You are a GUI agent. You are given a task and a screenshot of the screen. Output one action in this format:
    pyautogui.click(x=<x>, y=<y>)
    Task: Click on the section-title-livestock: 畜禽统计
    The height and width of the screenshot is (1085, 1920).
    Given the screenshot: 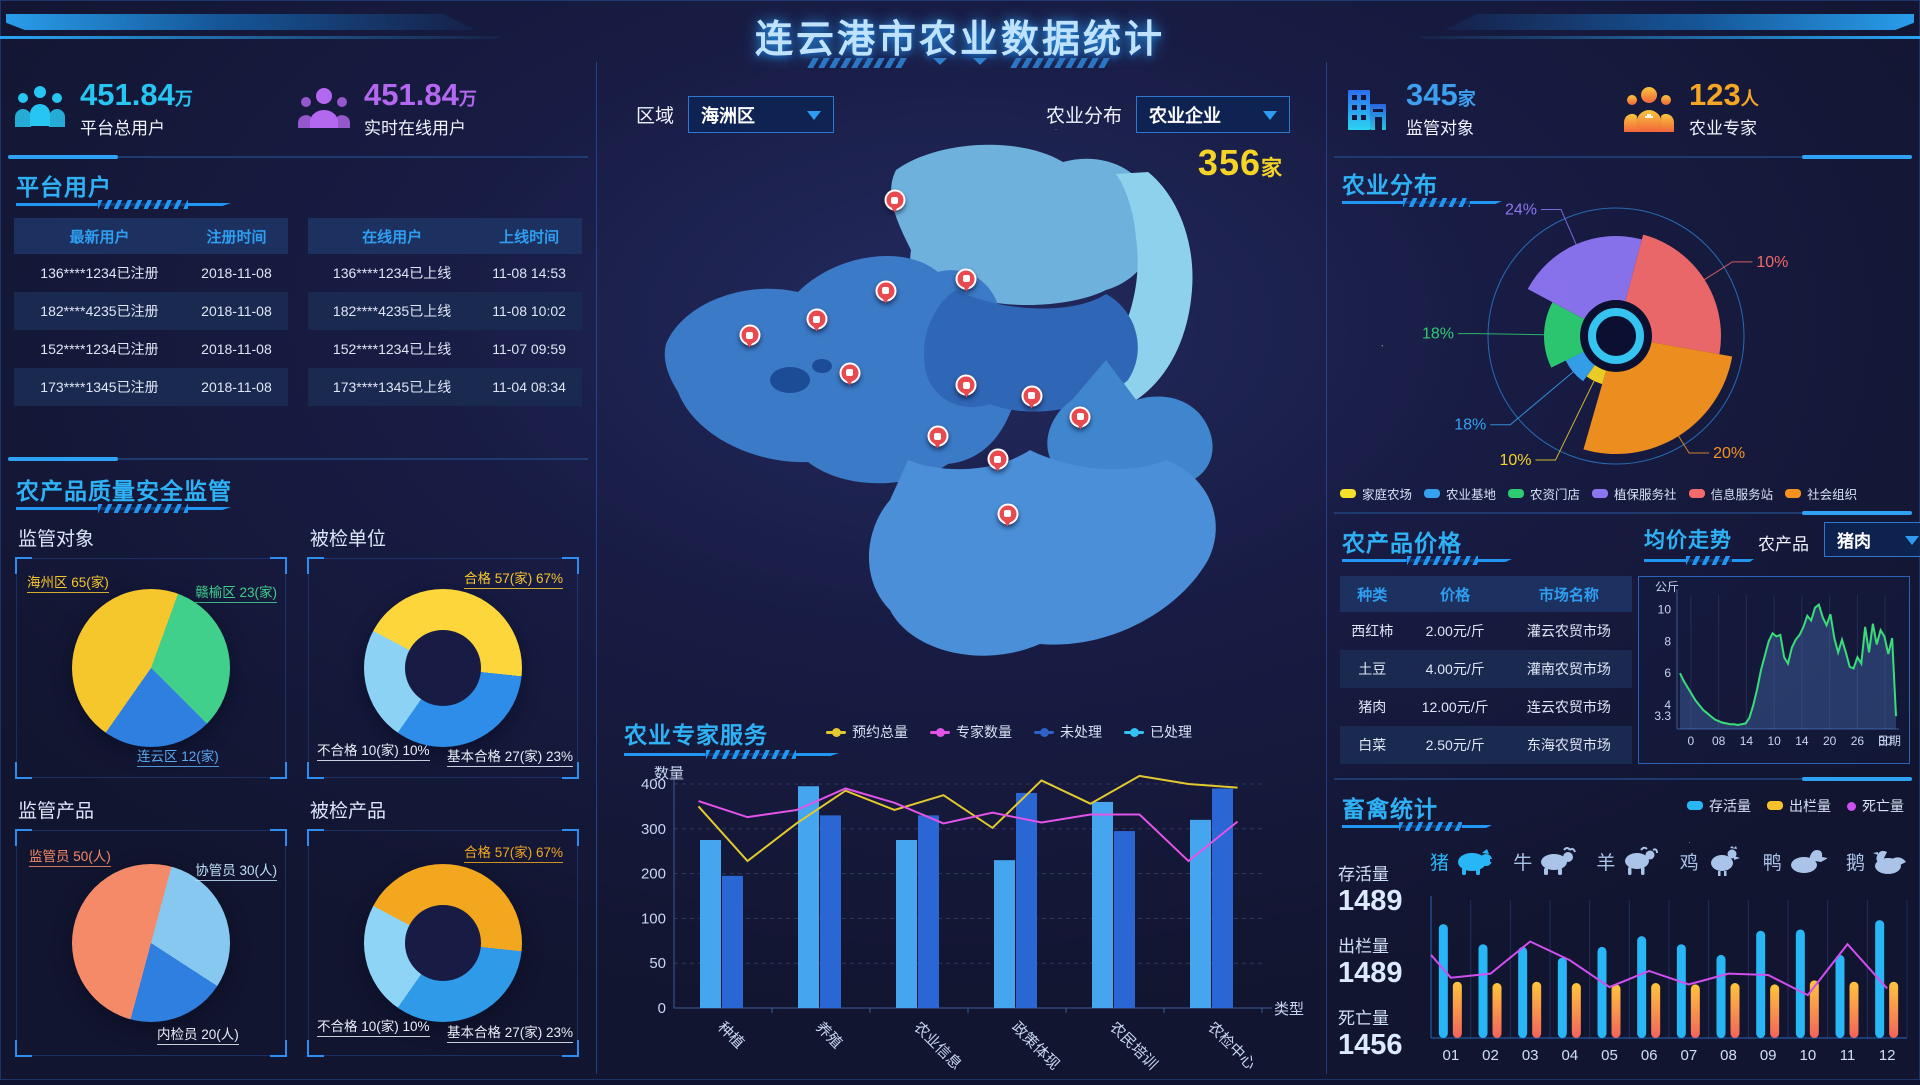 What is the action you would take?
    pyautogui.click(x=1390, y=809)
    